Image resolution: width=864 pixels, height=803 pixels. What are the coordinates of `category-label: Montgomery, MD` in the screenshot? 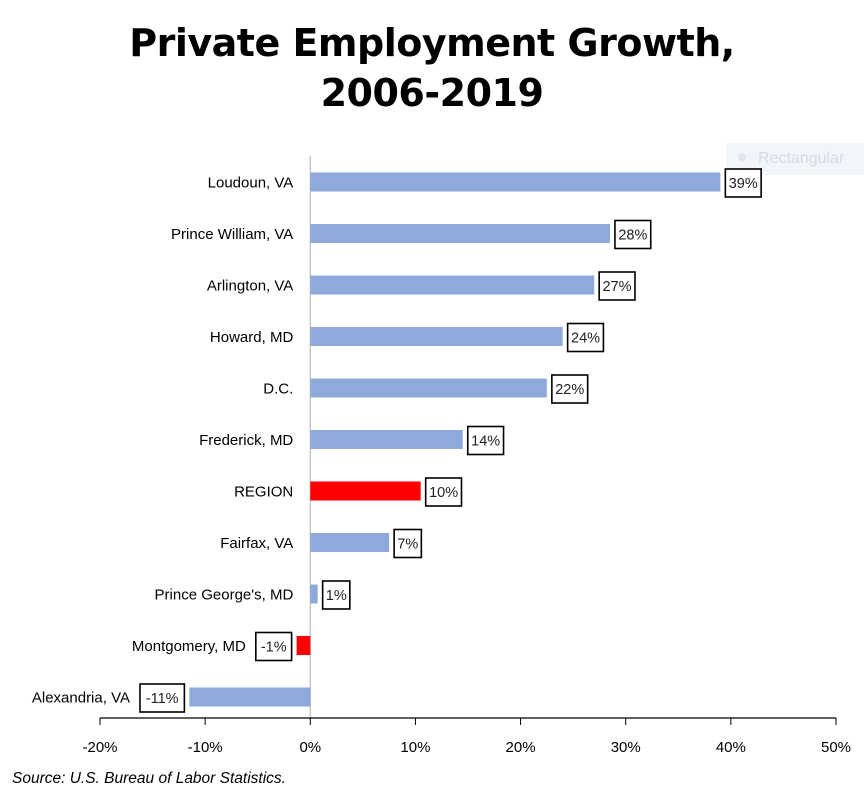 It's located at (189, 646).